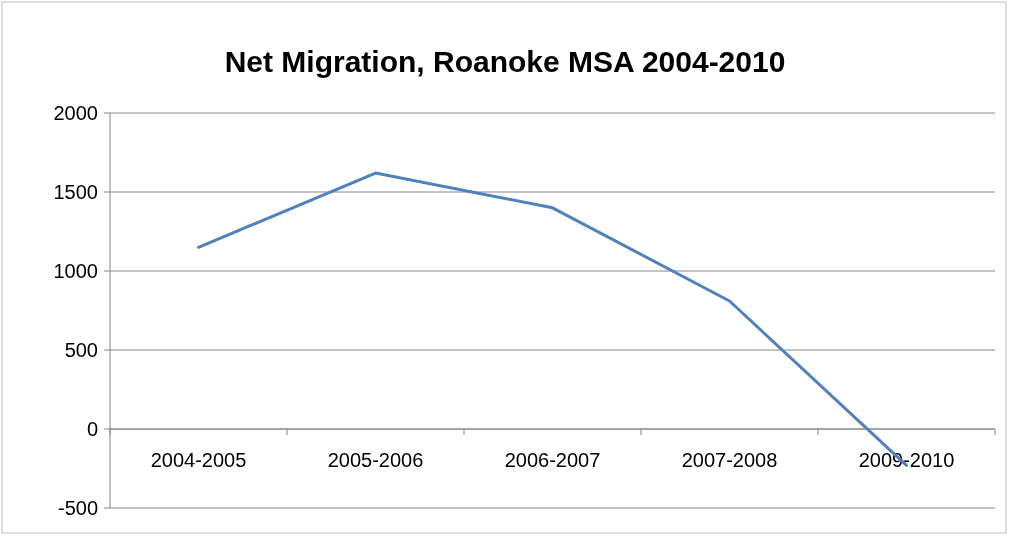  I want to click on y-tick-label: 0, so click(92, 429).